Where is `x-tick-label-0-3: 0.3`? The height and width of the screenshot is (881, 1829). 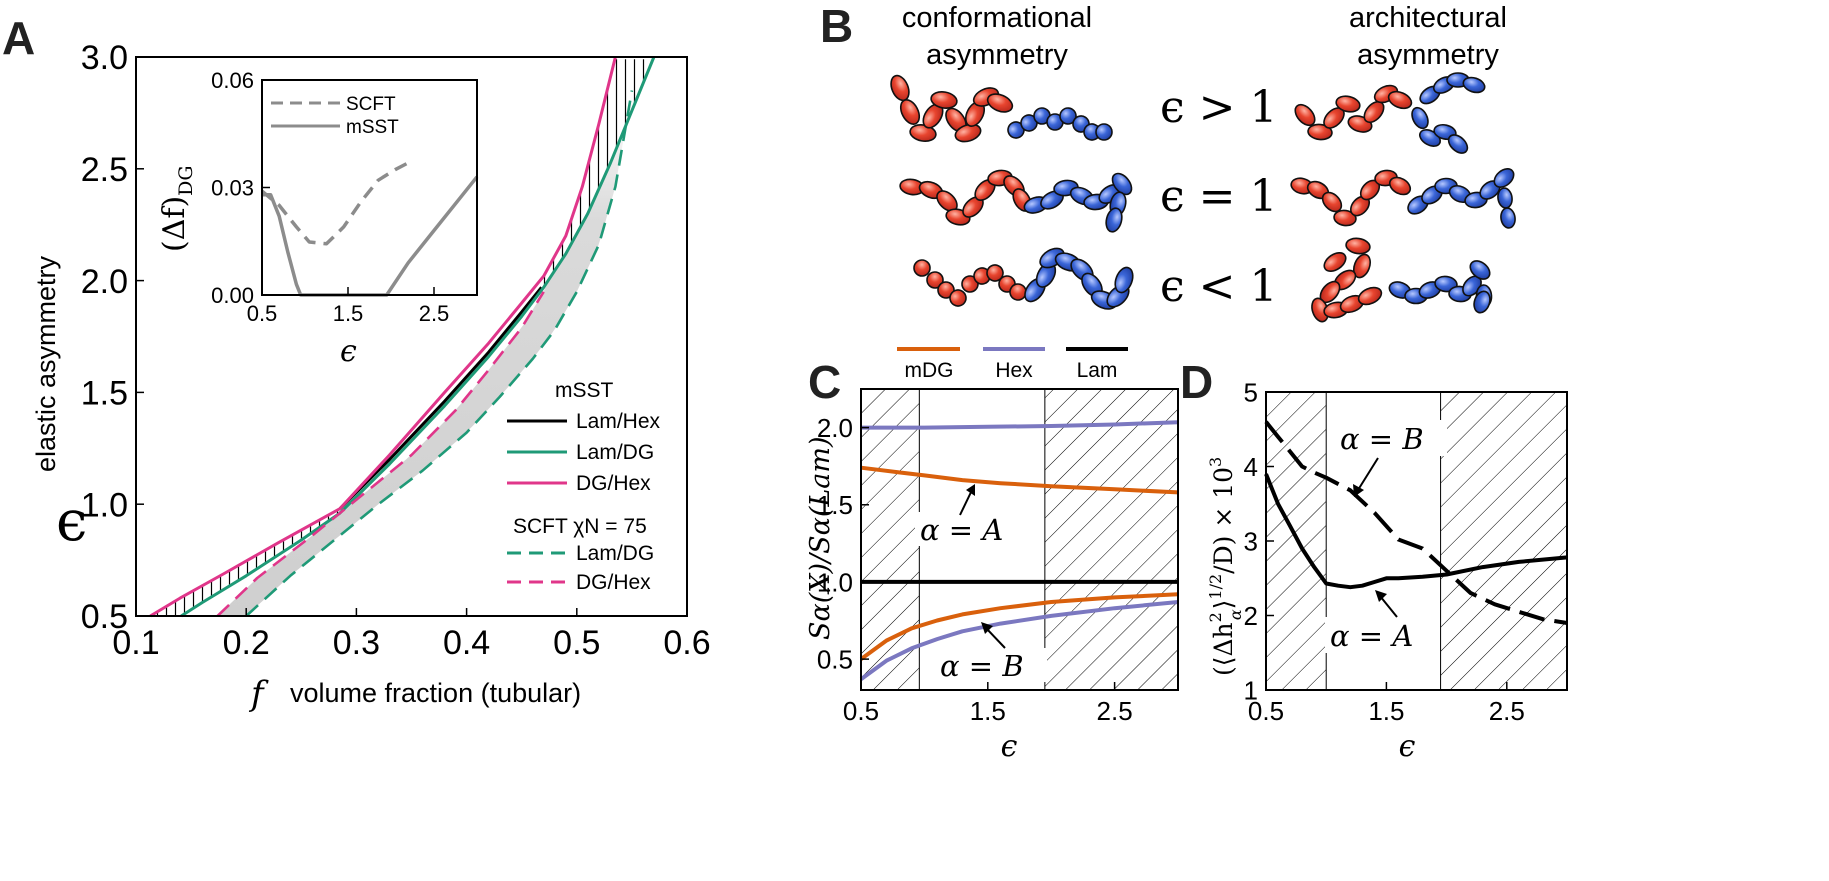 x-tick-label-0-3: 0.3 is located at coordinates (356, 643).